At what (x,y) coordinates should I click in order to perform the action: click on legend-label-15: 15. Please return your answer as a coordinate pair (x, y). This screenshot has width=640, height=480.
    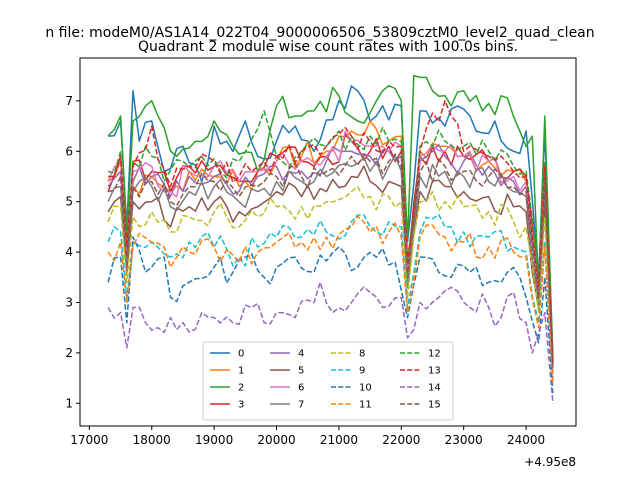
    Looking at the image, I should click on (434, 405).